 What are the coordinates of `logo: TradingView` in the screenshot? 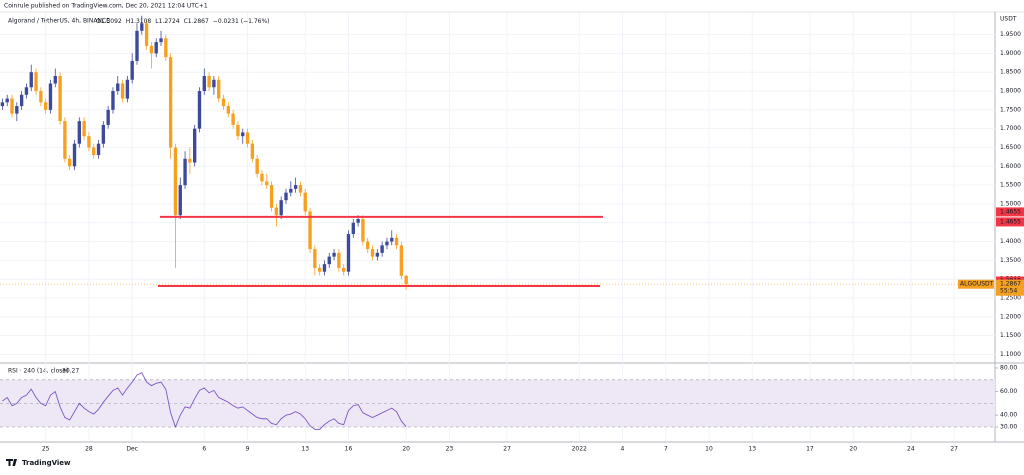 It's located at (46, 463).